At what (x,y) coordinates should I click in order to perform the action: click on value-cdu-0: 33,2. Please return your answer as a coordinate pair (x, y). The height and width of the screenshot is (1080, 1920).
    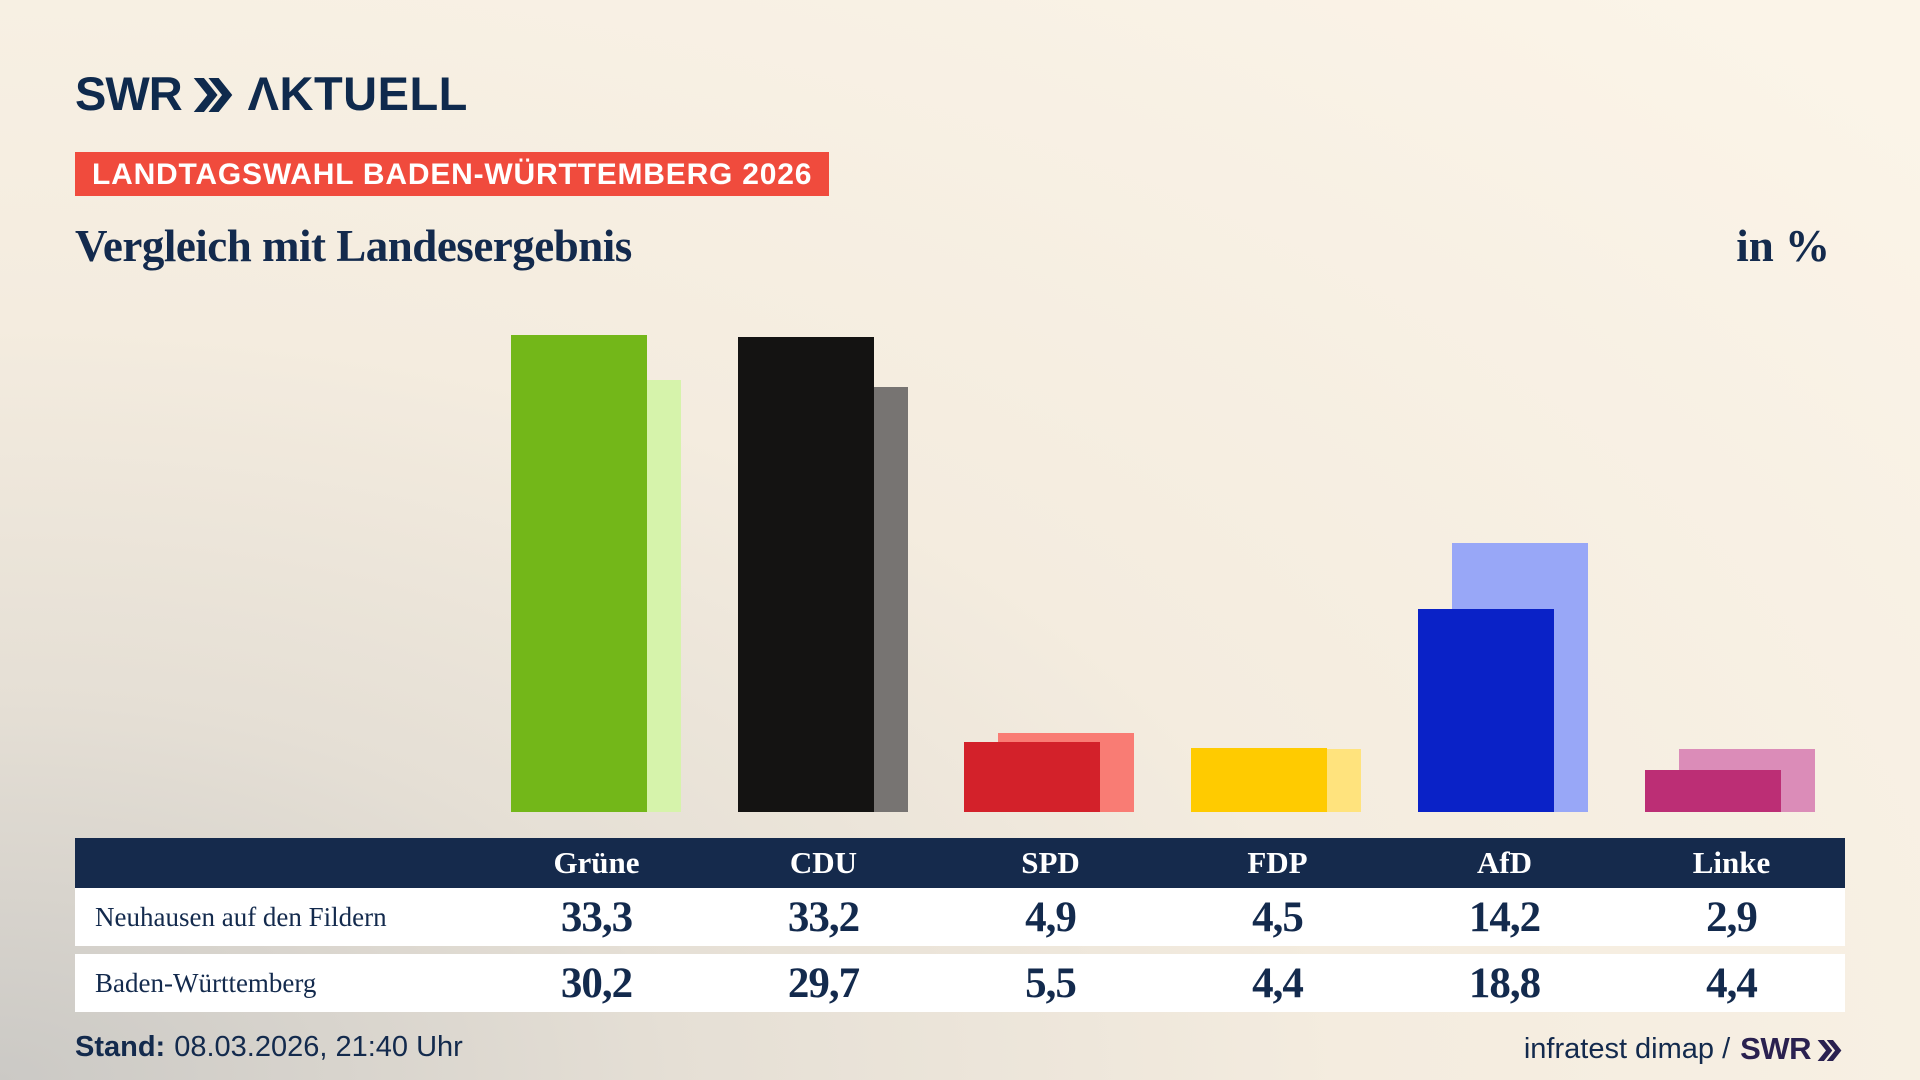
    Looking at the image, I should click on (823, 917).